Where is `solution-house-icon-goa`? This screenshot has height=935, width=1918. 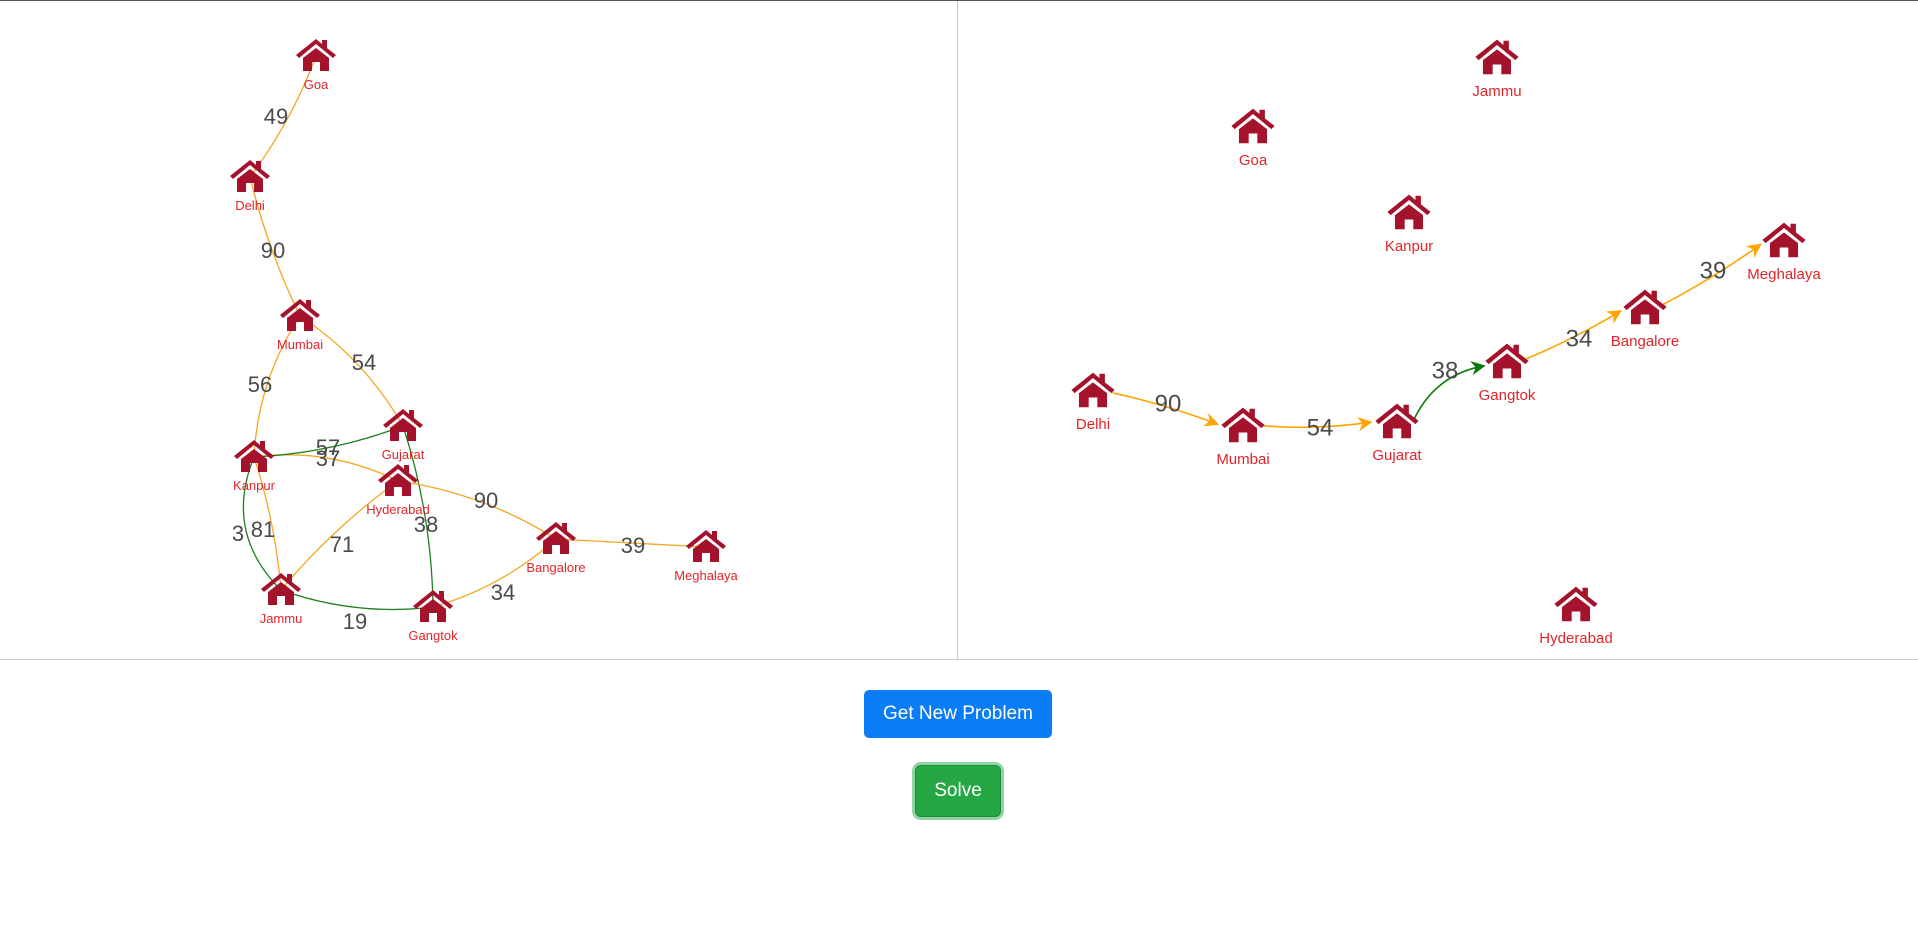 solution-house-icon-goa is located at coordinates (1253, 126).